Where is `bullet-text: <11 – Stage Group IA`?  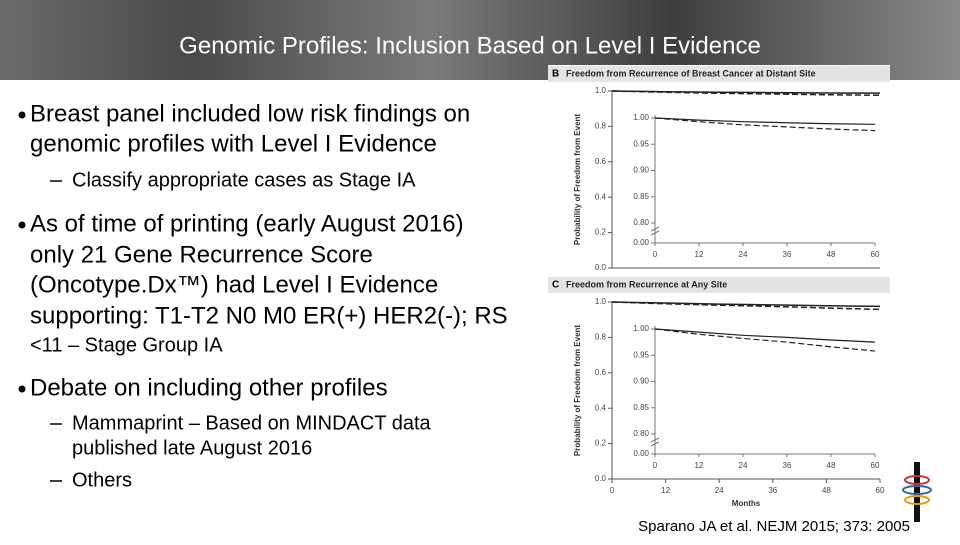
bullet-text: <11 – Stage Group IA is located at coordinates (126, 345).